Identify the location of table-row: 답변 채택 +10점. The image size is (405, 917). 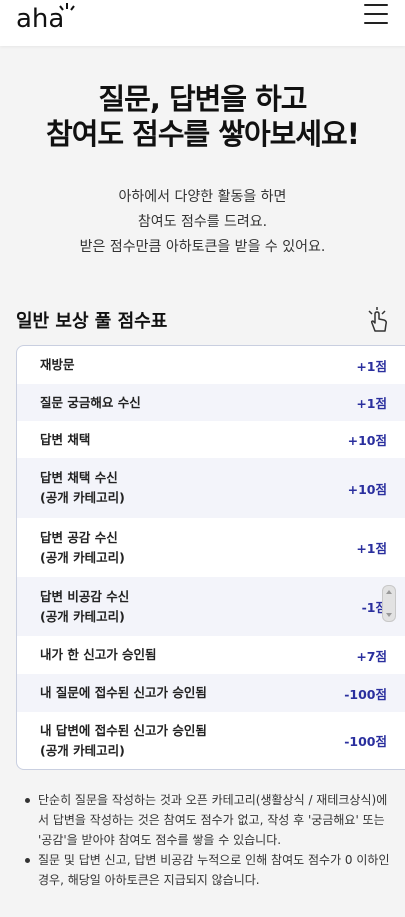
(211, 439).